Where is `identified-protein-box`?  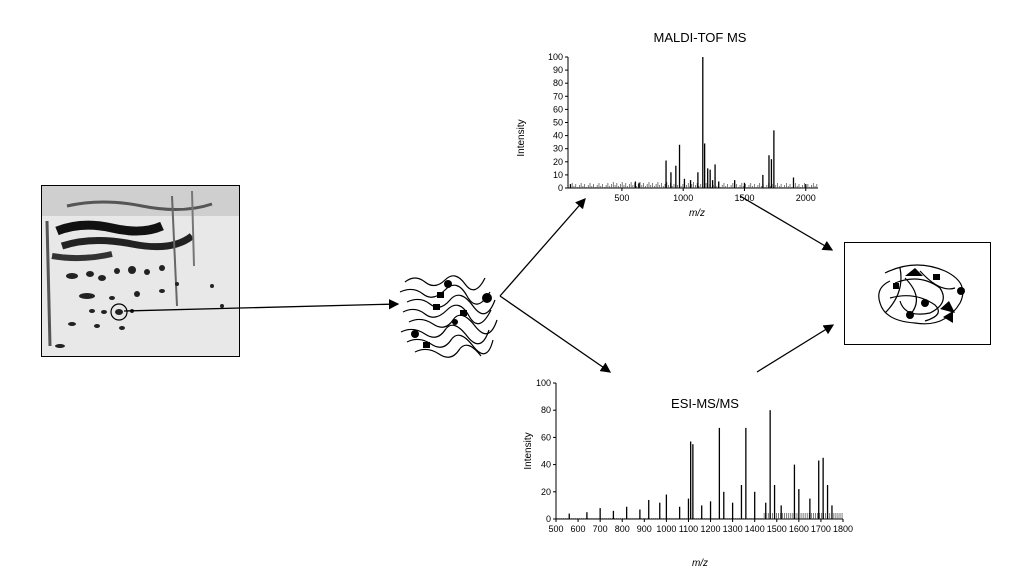 identified-protein-box is located at coordinates (917, 293).